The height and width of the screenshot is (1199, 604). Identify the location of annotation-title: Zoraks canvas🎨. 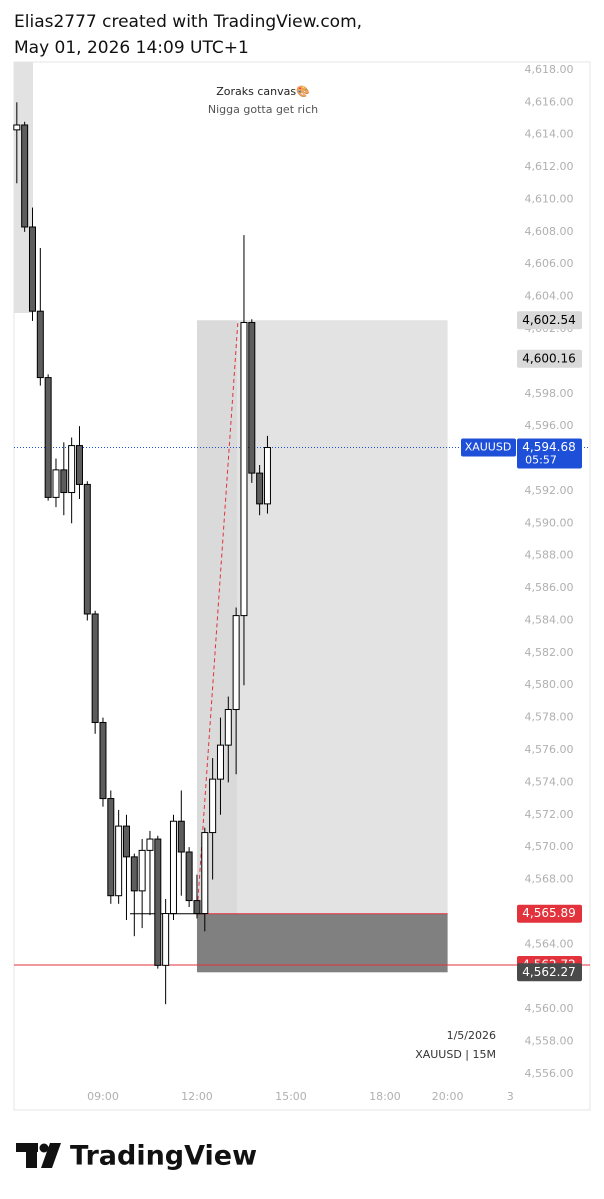
(263, 91).